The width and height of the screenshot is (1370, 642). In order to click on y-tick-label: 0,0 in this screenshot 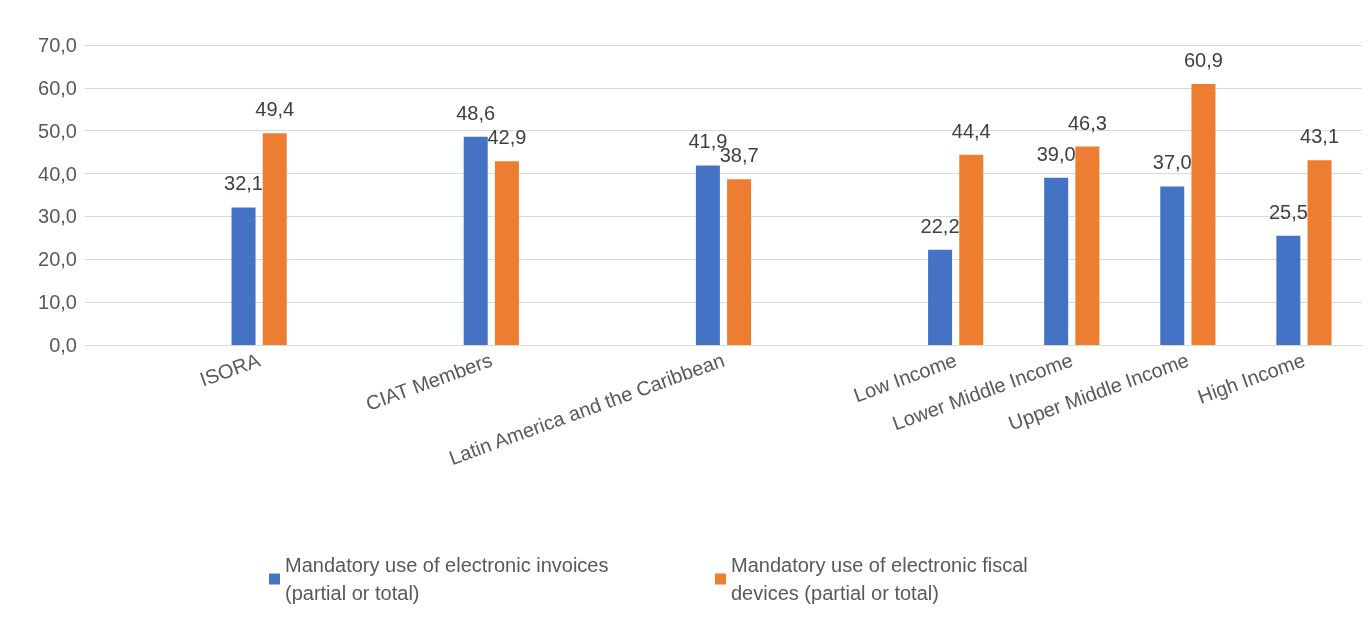, I will do `click(63, 345)`.